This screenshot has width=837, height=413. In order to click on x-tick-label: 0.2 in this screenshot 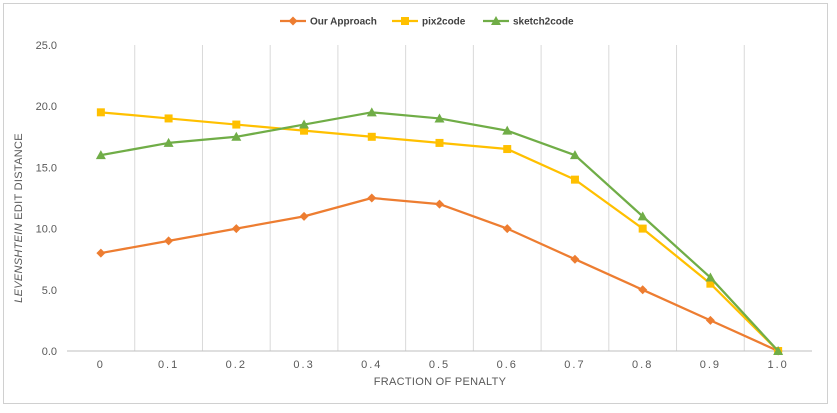, I will do `click(236, 365)`.